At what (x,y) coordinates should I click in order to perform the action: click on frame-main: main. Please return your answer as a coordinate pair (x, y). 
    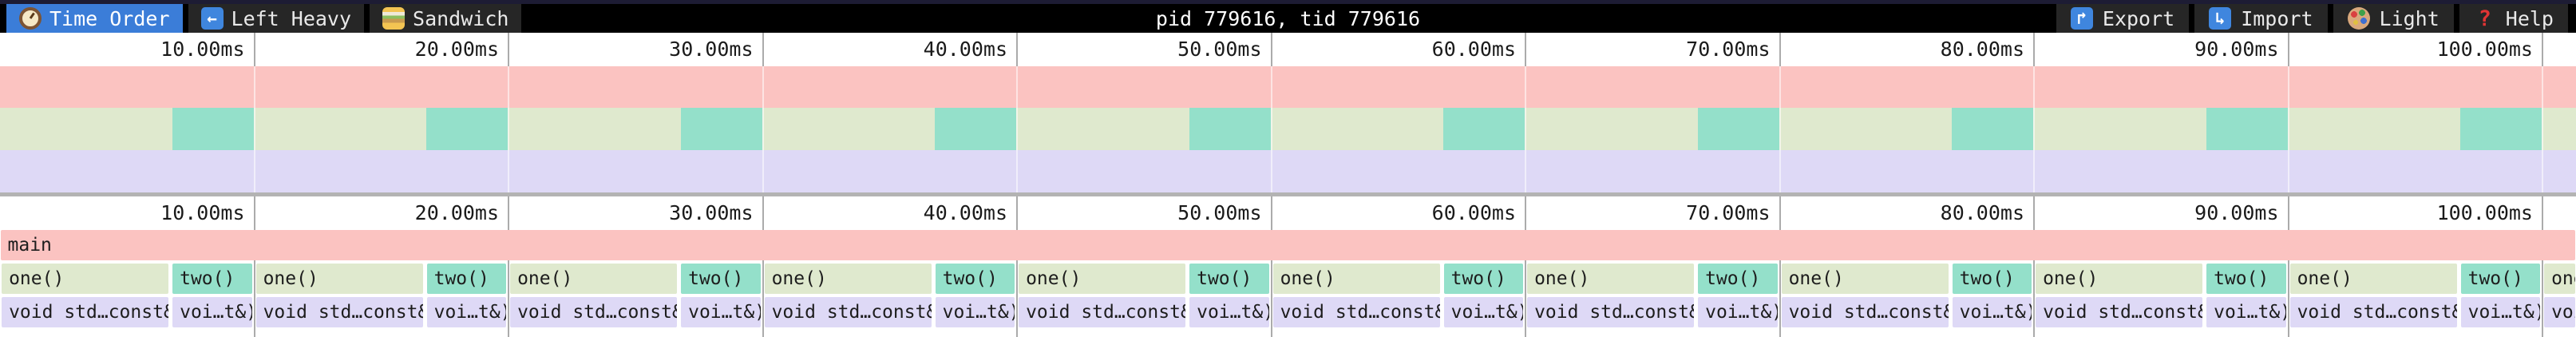
    Looking at the image, I should click on (1288, 245).